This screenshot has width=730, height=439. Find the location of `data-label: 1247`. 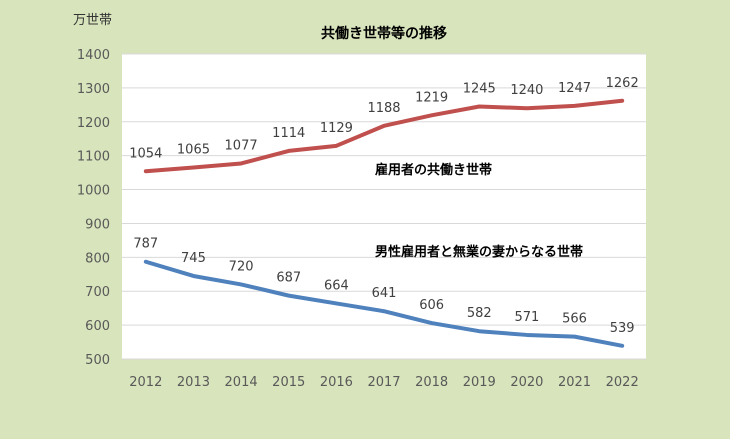

data-label: 1247 is located at coordinates (574, 88).